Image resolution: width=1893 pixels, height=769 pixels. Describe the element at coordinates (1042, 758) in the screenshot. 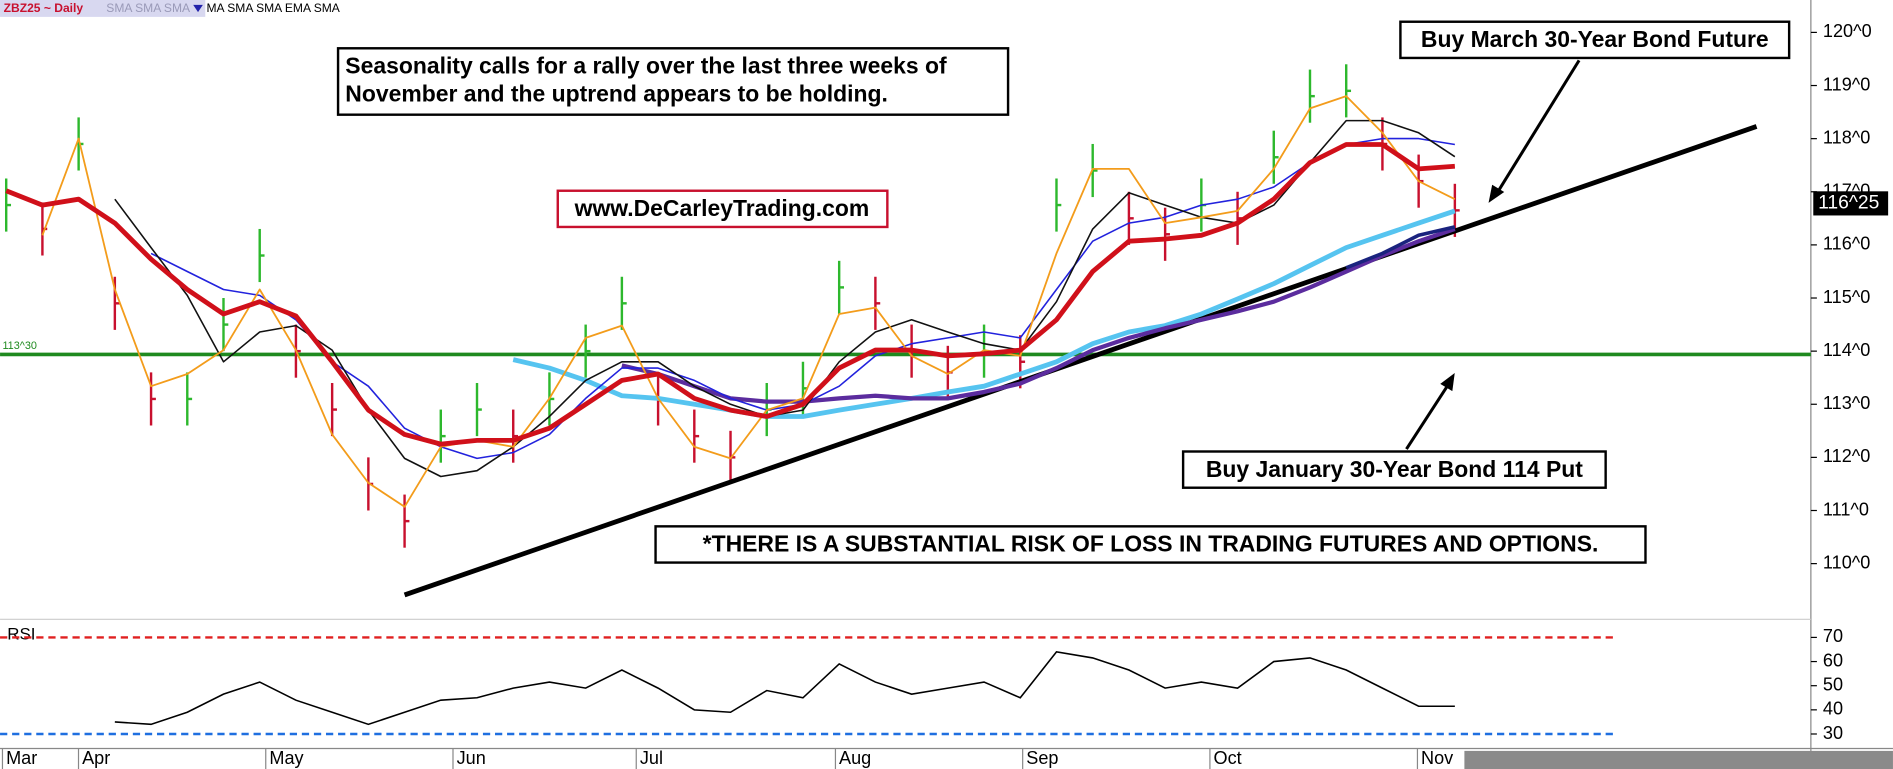

I see `x-tick-label: Sep` at that location.